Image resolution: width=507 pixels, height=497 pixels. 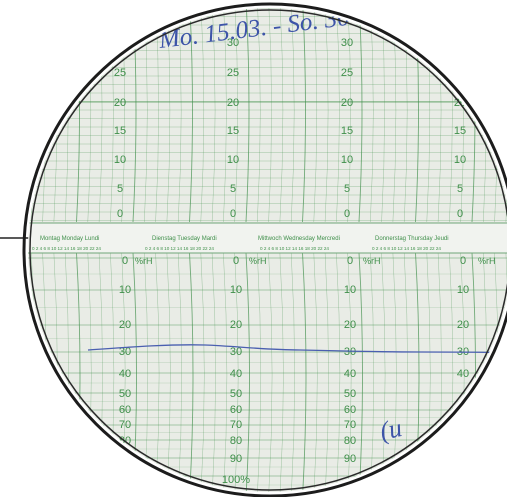 I want to click on hour-ticks-monday: 0 2 4 6 8 10 12 14 16 18 20 22 24, so click(x=66, y=248).